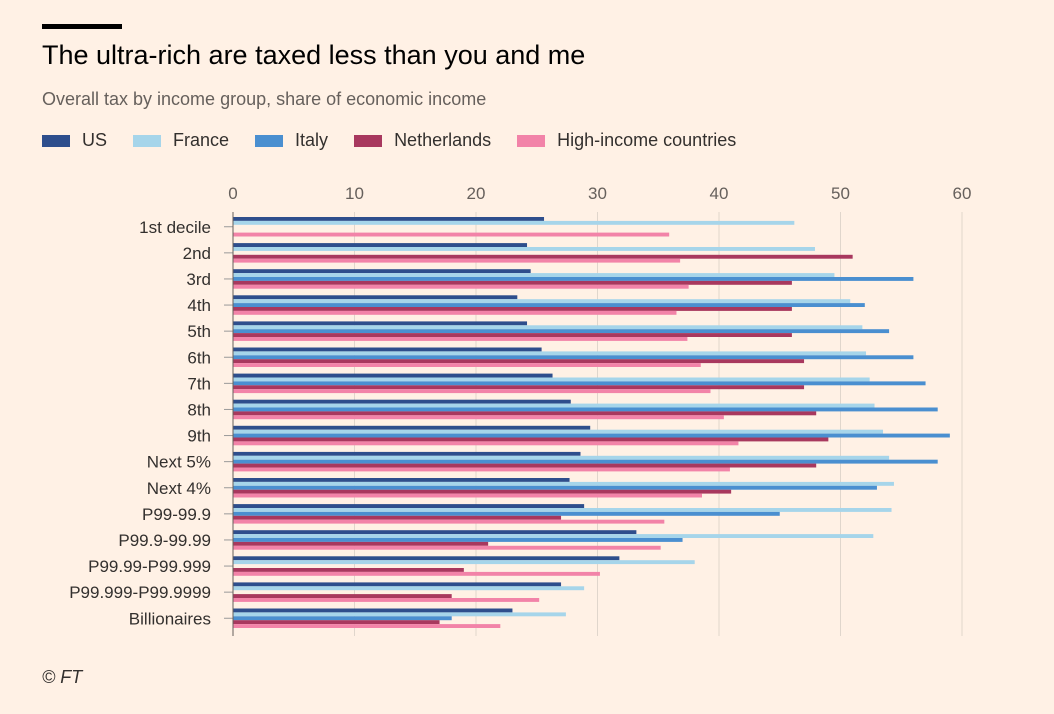 The image size is (1054, 714). Describe the element at coordinates (519, 361) in the screenshot. I see `bar-netherlands-6th` at that location.